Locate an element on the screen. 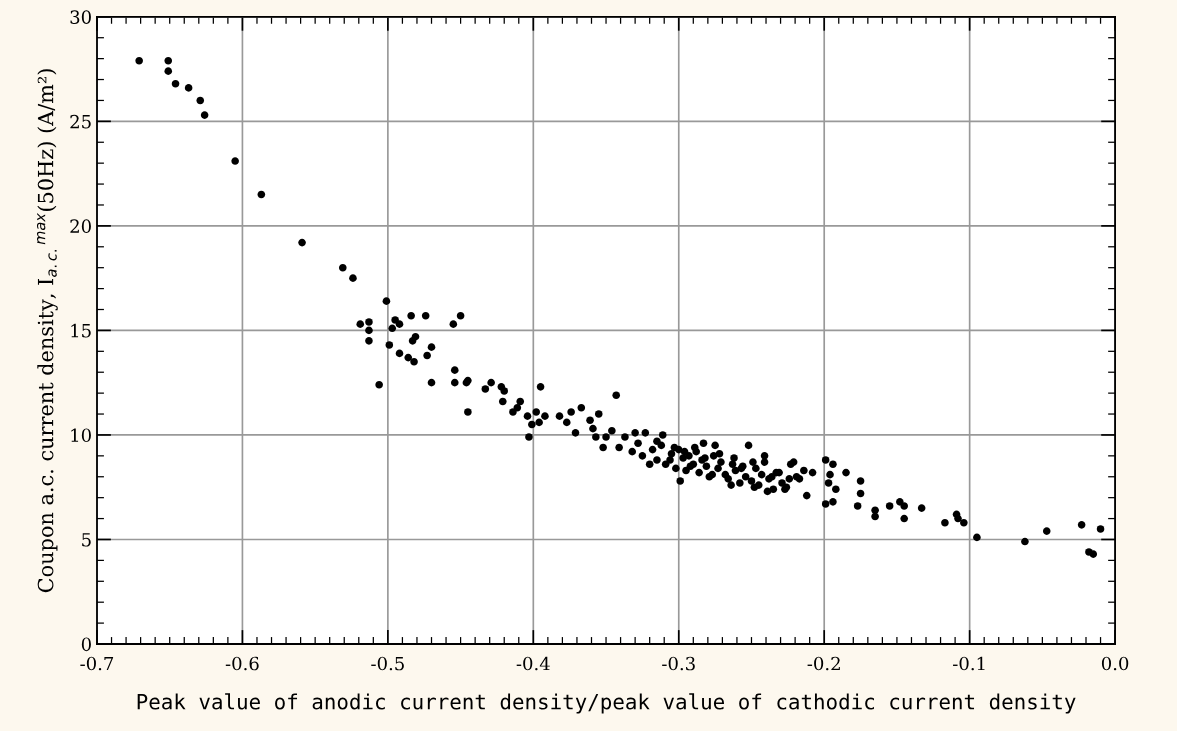 Image resolution: width=1177 pixels, height=731 pixels. x-tick-label: -0.5 is located at coordinates (387, 663).